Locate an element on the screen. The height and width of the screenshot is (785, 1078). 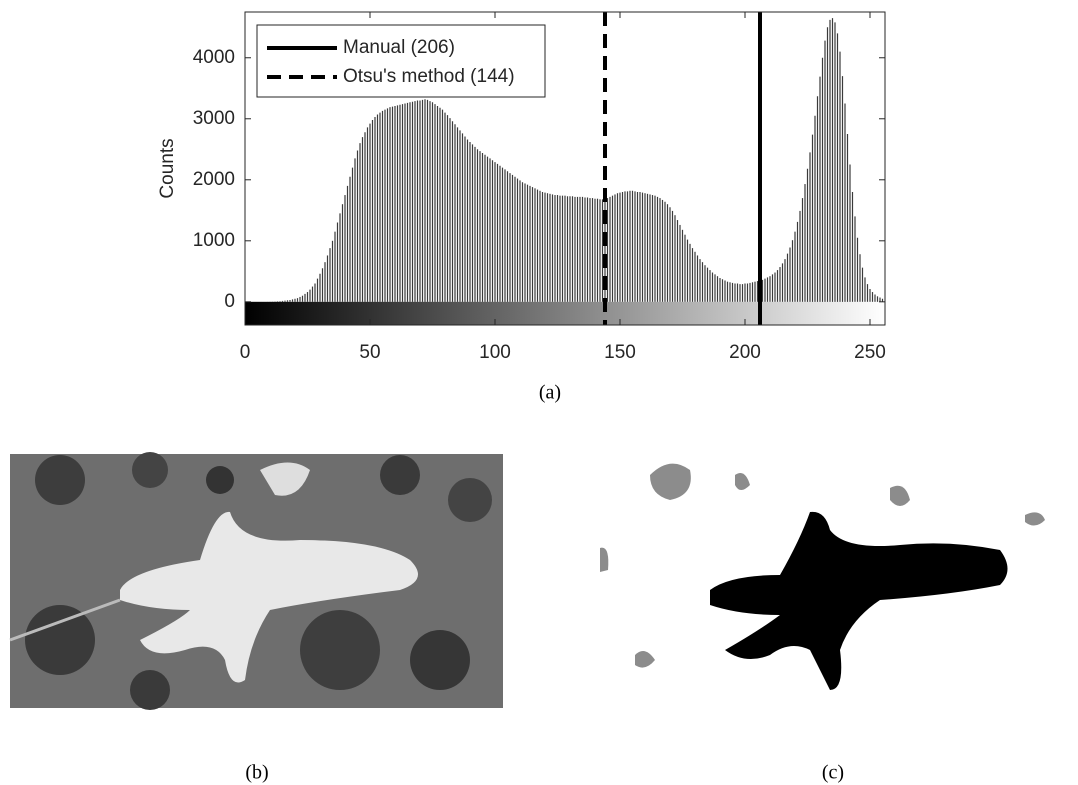
y-tick-label: 3000 is located at coordinates (214, 118).